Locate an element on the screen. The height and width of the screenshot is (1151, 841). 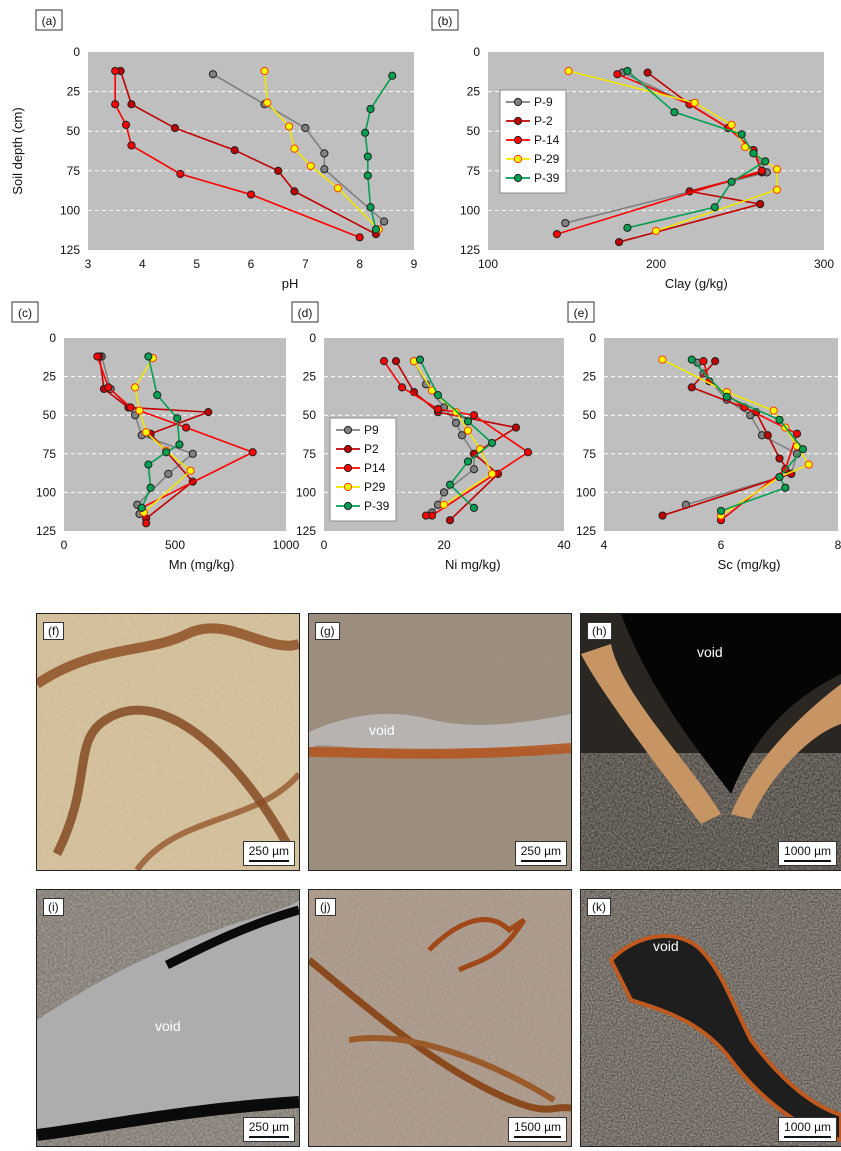
legend-entry: P-29 is located at coordinates (547, 159).